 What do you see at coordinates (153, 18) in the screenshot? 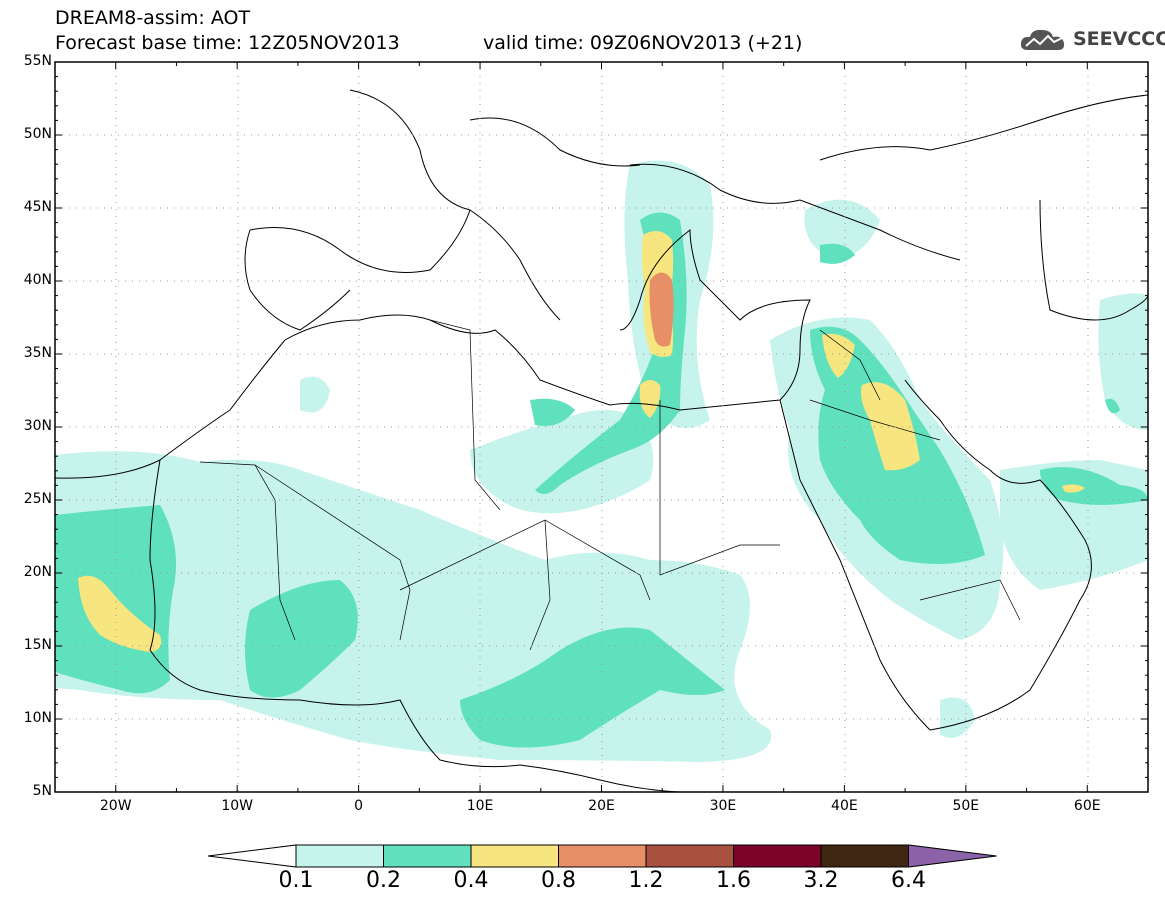
I see `title-line-1: DREAM8-assim: AOT` at bounding box center [153, 18].